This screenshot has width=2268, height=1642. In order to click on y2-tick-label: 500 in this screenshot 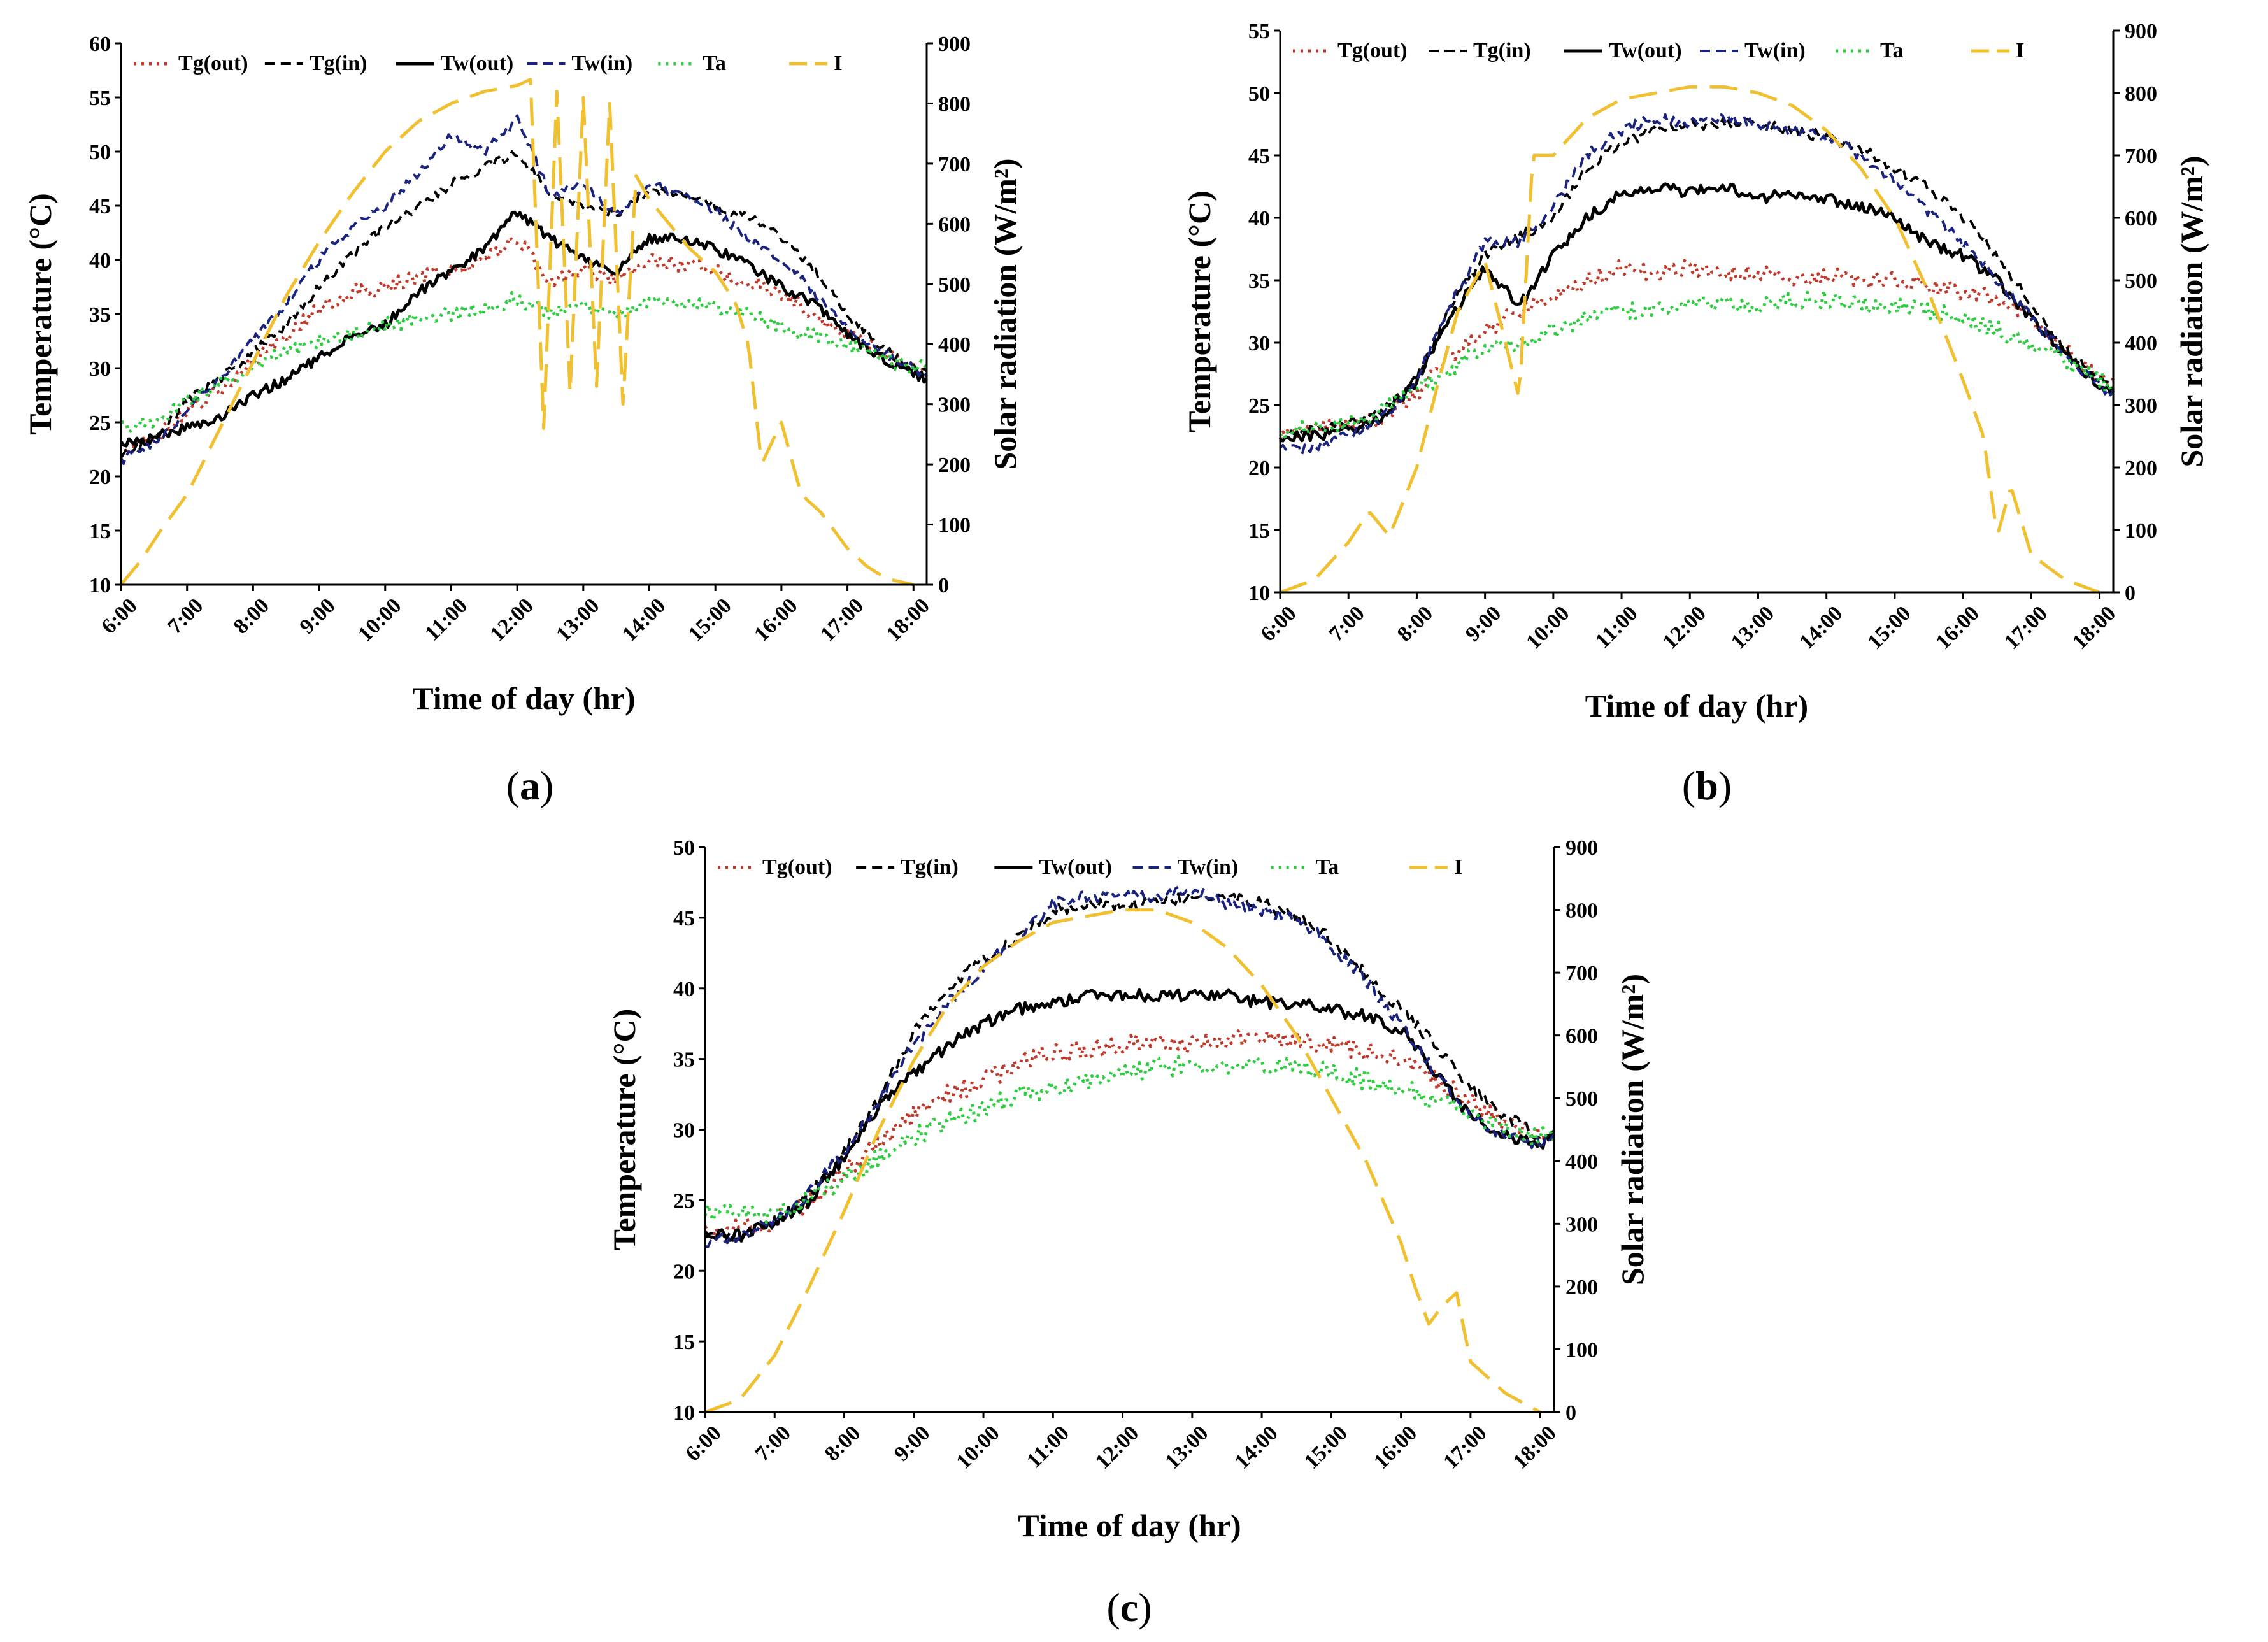, I will do `click(2141, 281)`.